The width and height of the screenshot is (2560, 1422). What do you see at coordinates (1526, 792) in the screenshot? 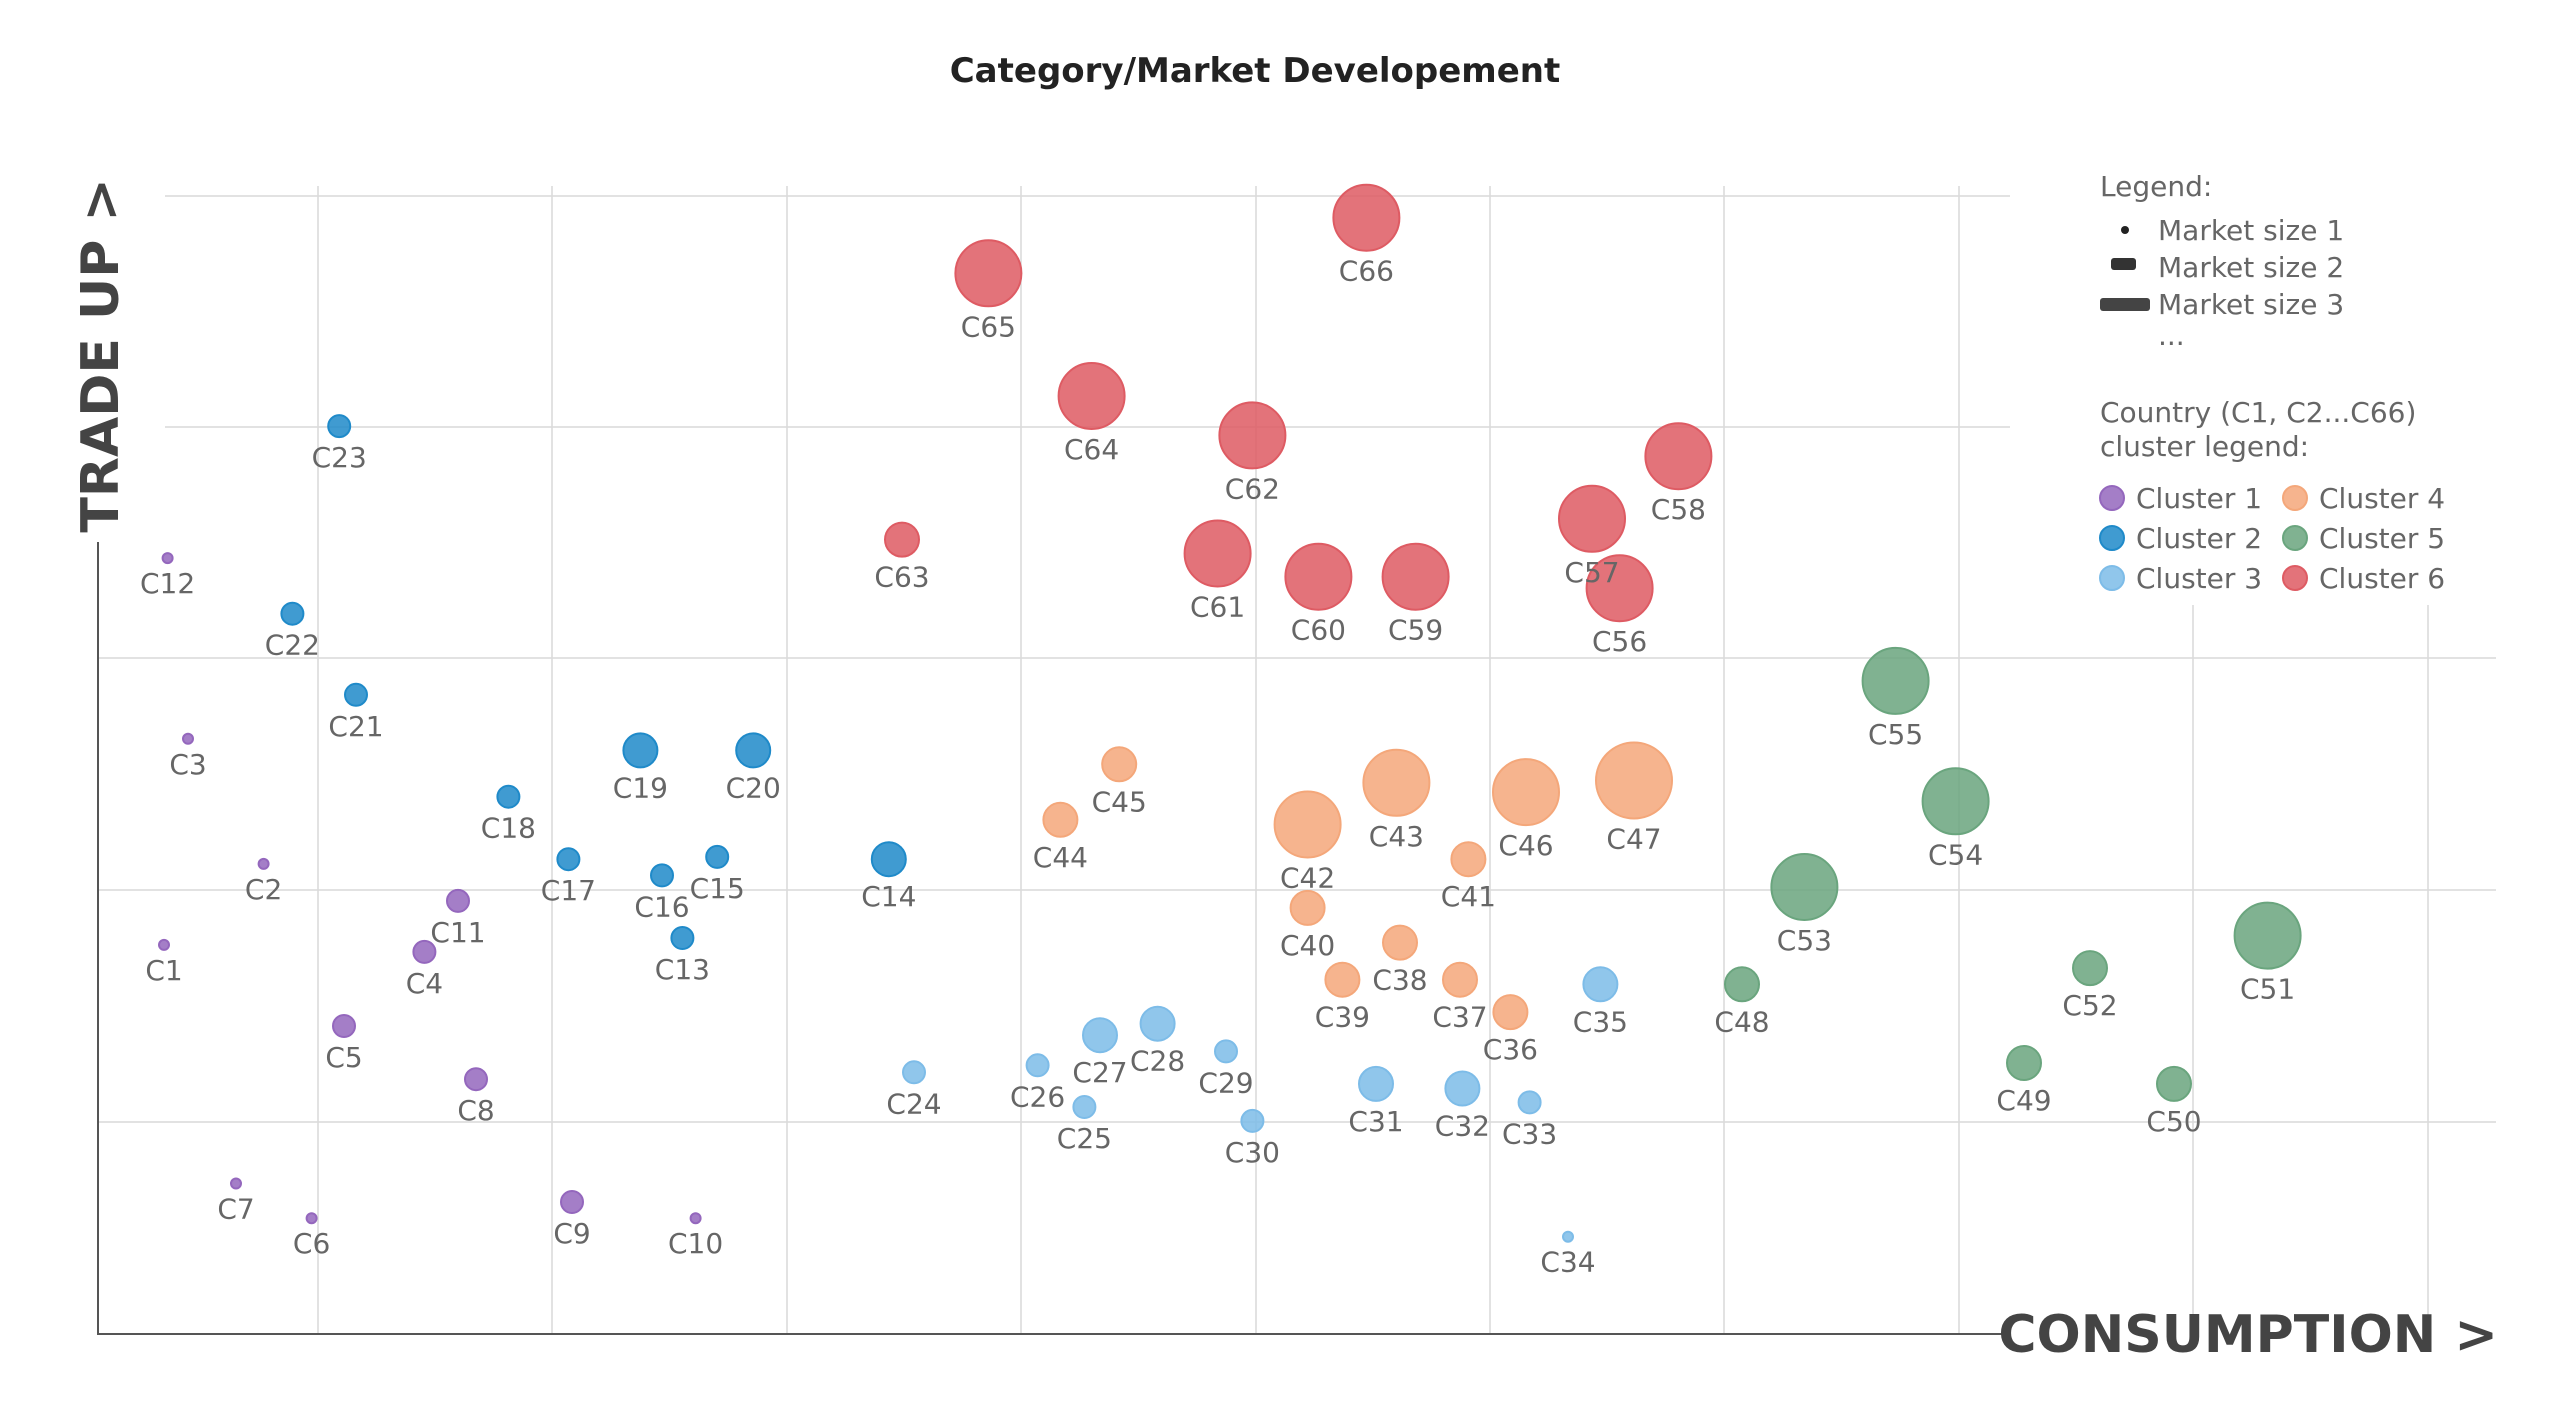
I see `data-point-c46` at bounding box center [1526, 792].